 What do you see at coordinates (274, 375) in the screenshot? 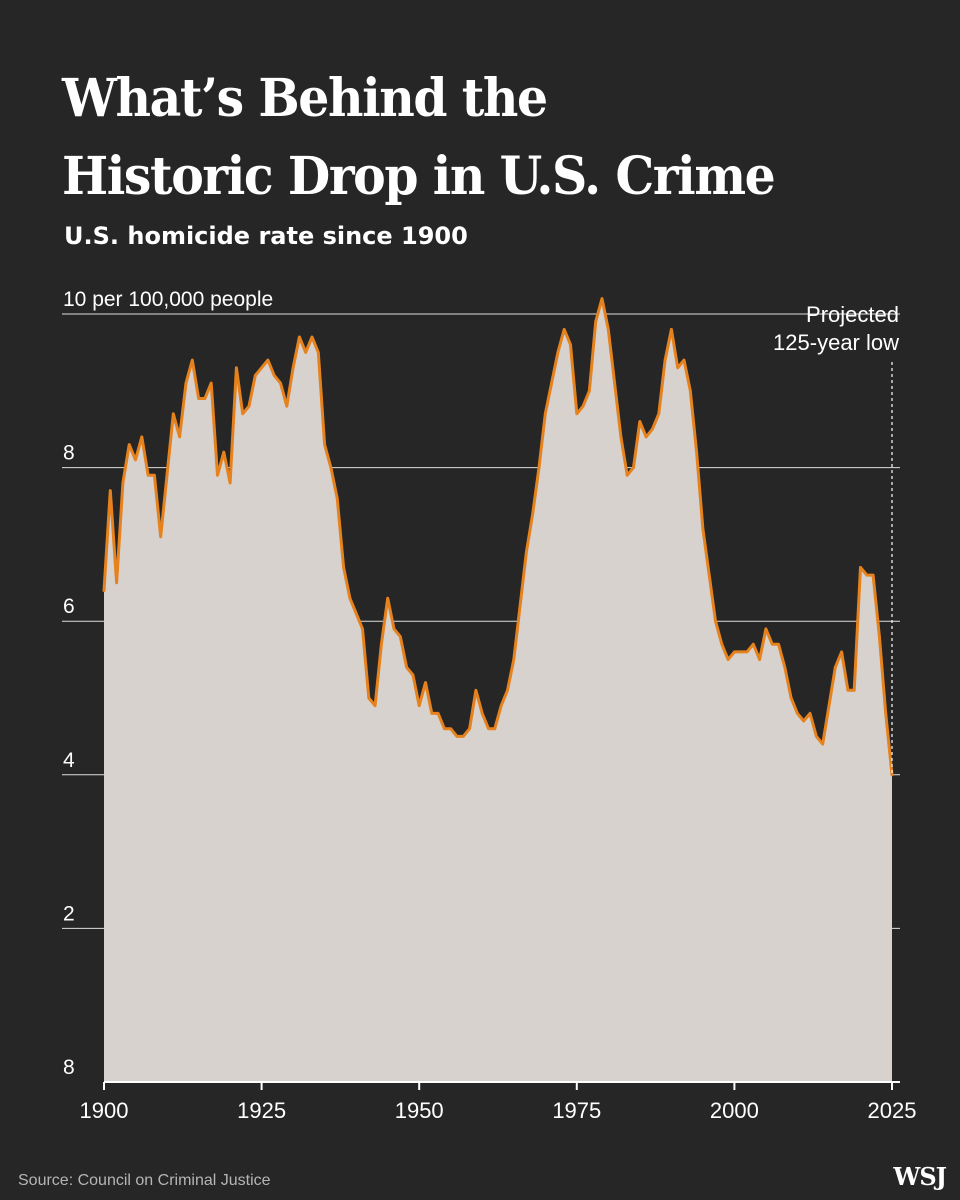
I see `data-point-1927` at bounding box center [274, 375].